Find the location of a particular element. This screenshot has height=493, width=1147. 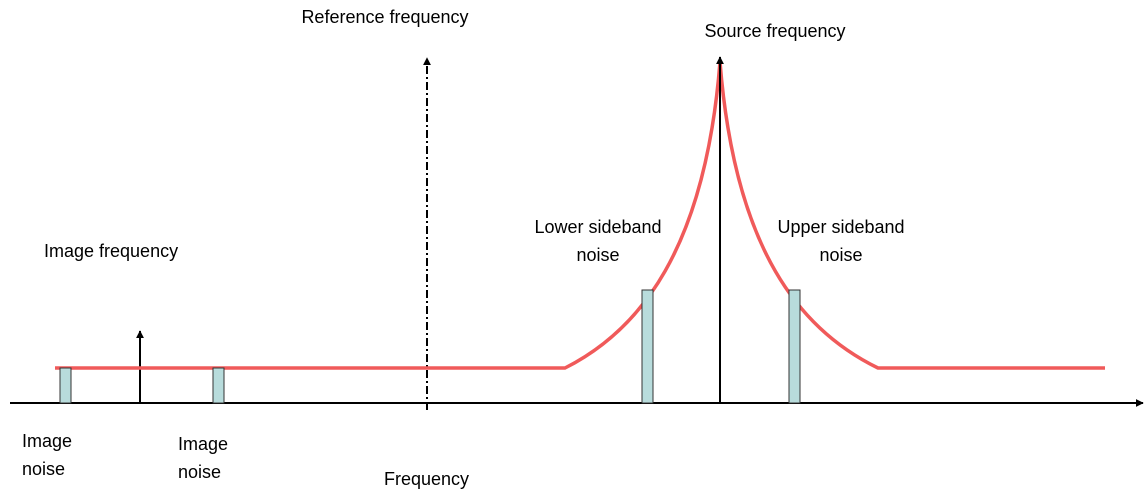

axis-label: Frequency is located at coordinates (426, 479).